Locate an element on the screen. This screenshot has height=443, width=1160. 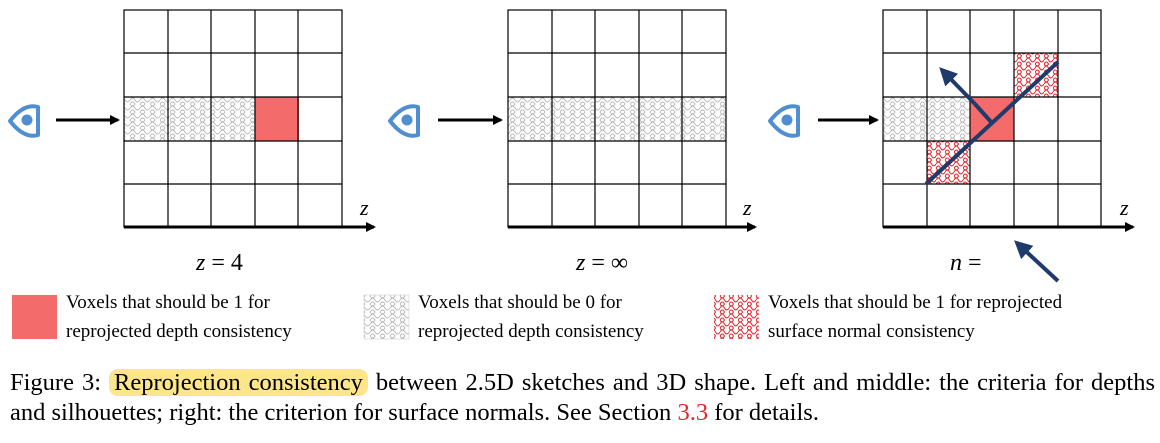
legend-label-1a: Voxels that should be 1 for is located at coordinates (168, 302).